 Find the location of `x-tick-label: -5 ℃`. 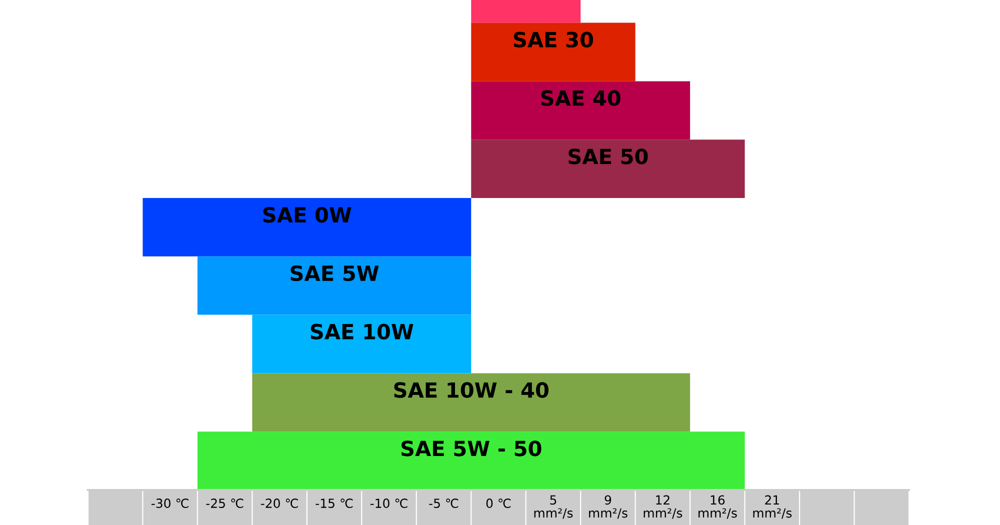

x-tick-label: -5 ℃ is located at coordinates (443, 503).